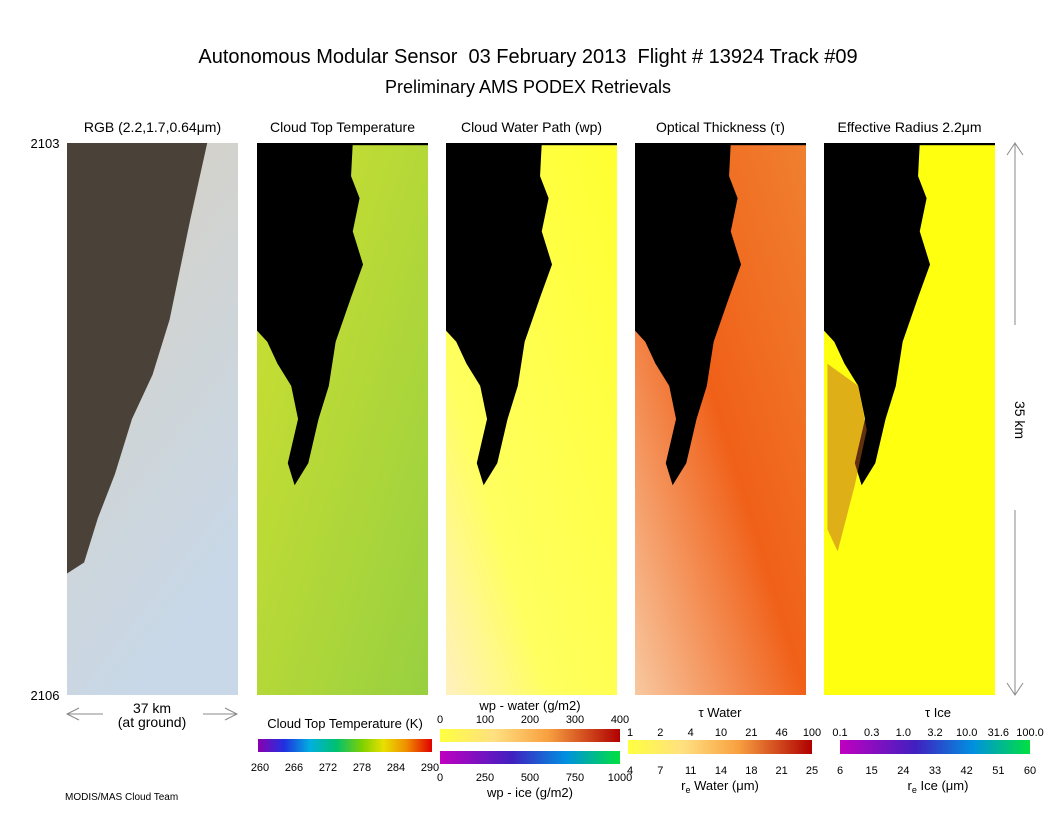 This screenshot has width=1056, height=816. I want to click on cloud-shadow, so click(137, 358).